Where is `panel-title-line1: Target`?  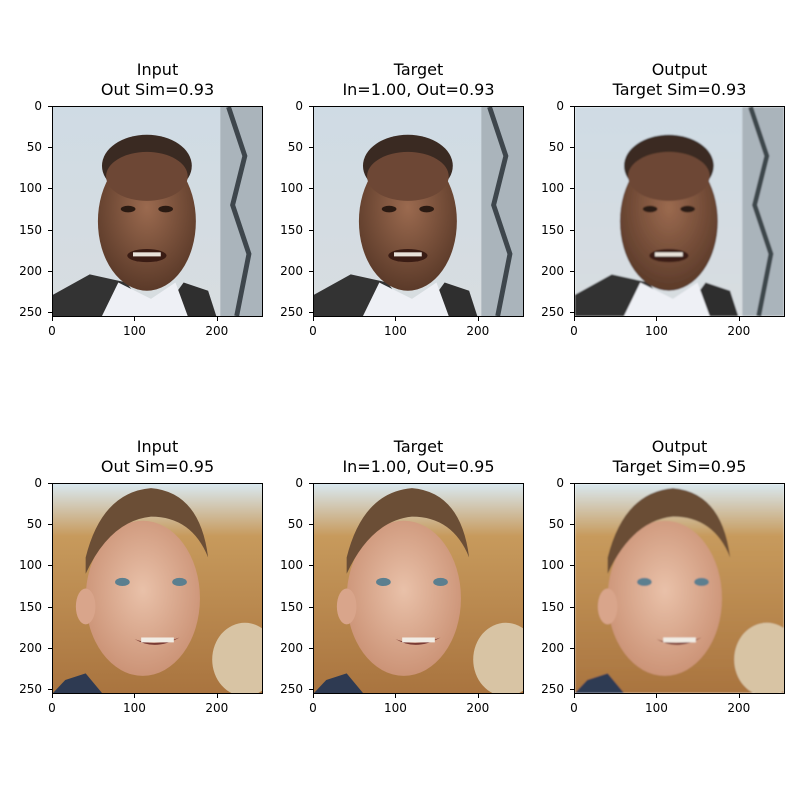 panel-title-line1: Target is located at coordinates (418, 69).